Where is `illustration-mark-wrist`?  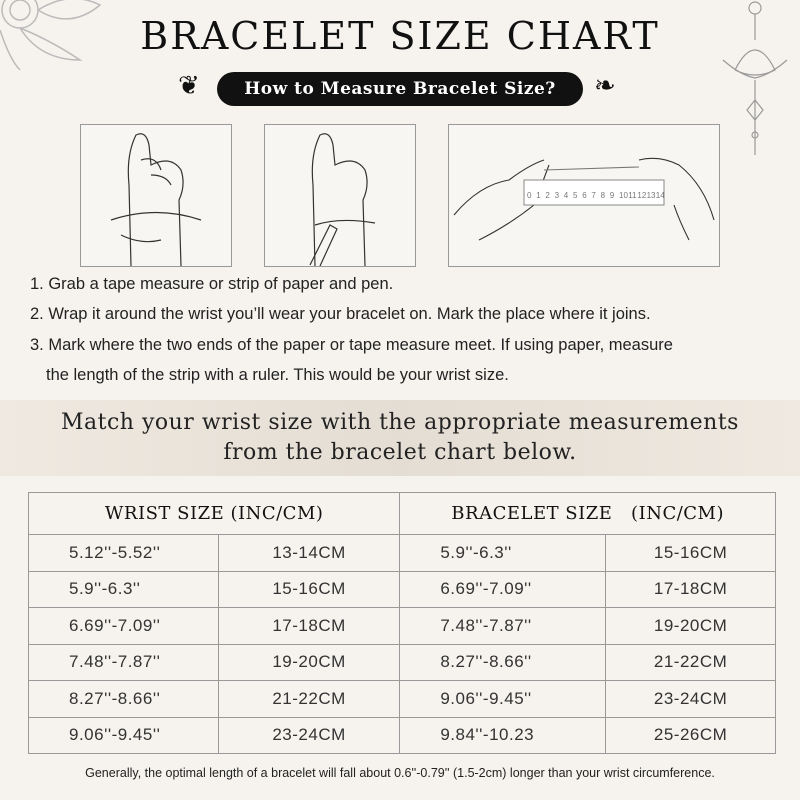 illustration-mark-wrist is located at coordinates (340, 195).